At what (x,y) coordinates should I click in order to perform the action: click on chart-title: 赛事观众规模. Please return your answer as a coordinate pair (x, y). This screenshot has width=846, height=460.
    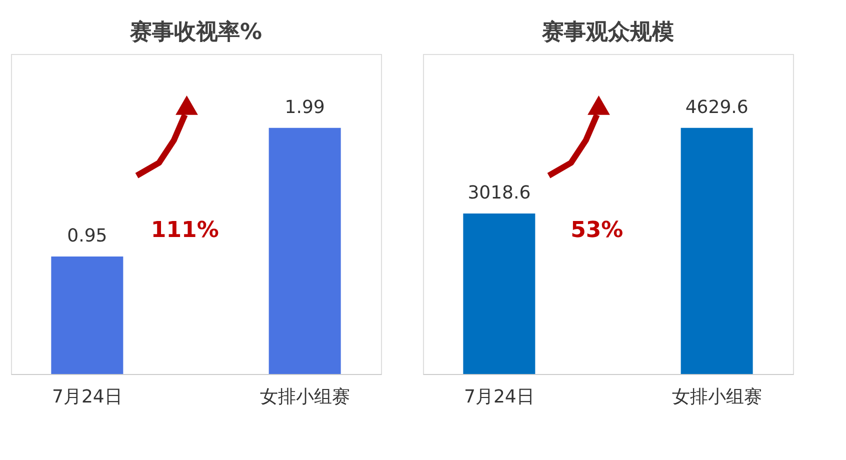
    Looking at the image, I should click on (607, 32).